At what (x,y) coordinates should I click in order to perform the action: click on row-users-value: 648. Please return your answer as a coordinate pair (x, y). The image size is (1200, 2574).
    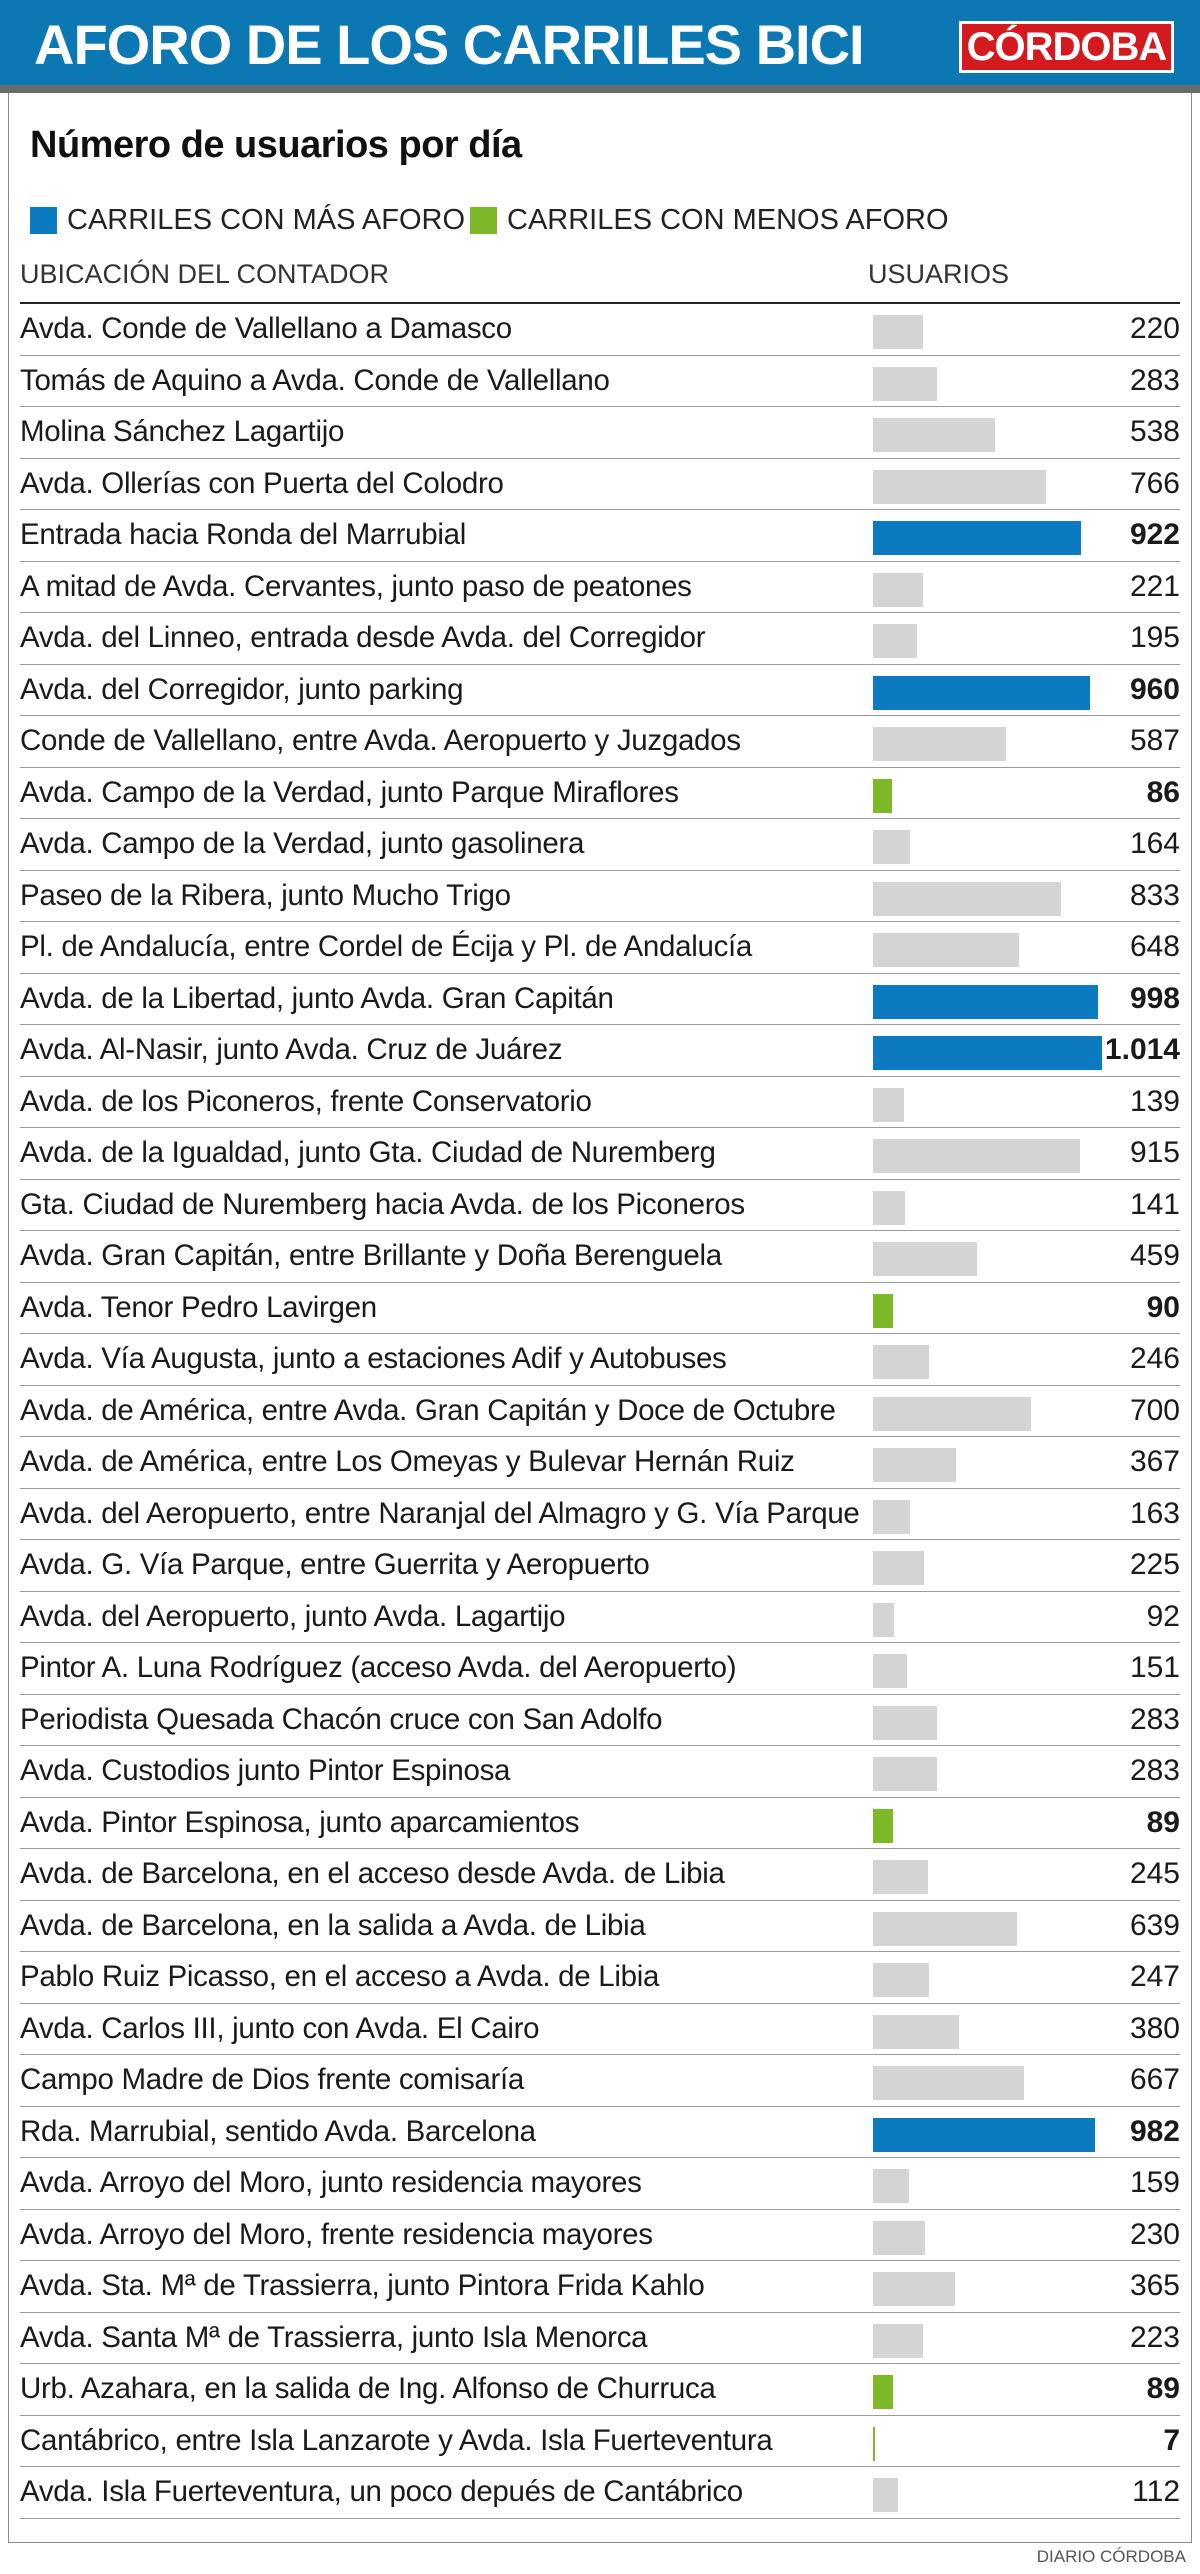
    Looking at the image, I should click on (1154, 946).